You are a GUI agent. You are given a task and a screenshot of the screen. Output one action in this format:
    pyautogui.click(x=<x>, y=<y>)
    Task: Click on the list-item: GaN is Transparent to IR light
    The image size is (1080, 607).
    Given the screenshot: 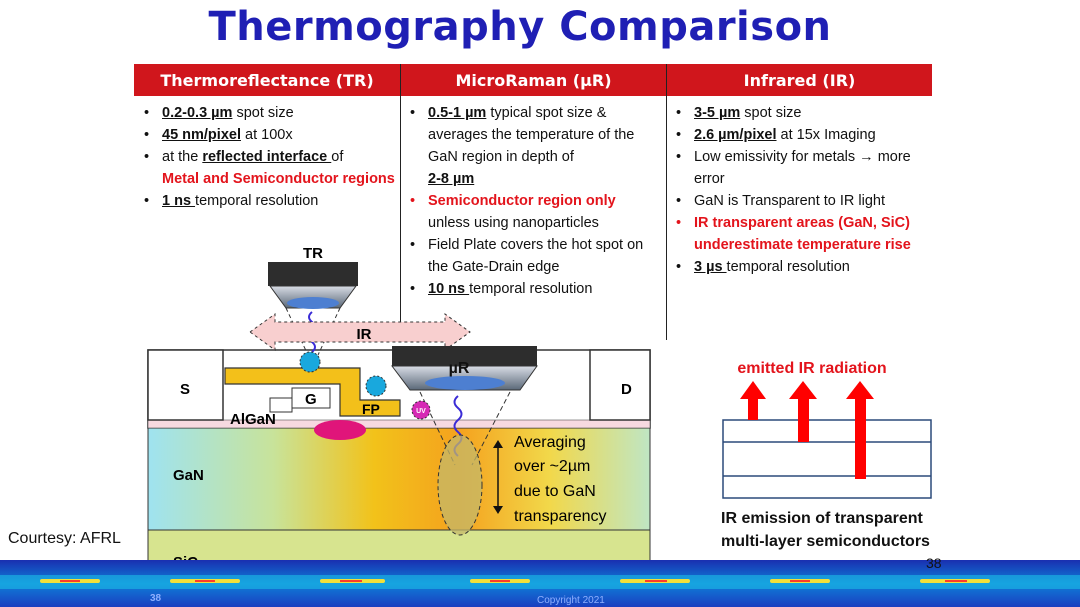 What is the action you would take?
    pyautogui.click(x=803, y=201)
    